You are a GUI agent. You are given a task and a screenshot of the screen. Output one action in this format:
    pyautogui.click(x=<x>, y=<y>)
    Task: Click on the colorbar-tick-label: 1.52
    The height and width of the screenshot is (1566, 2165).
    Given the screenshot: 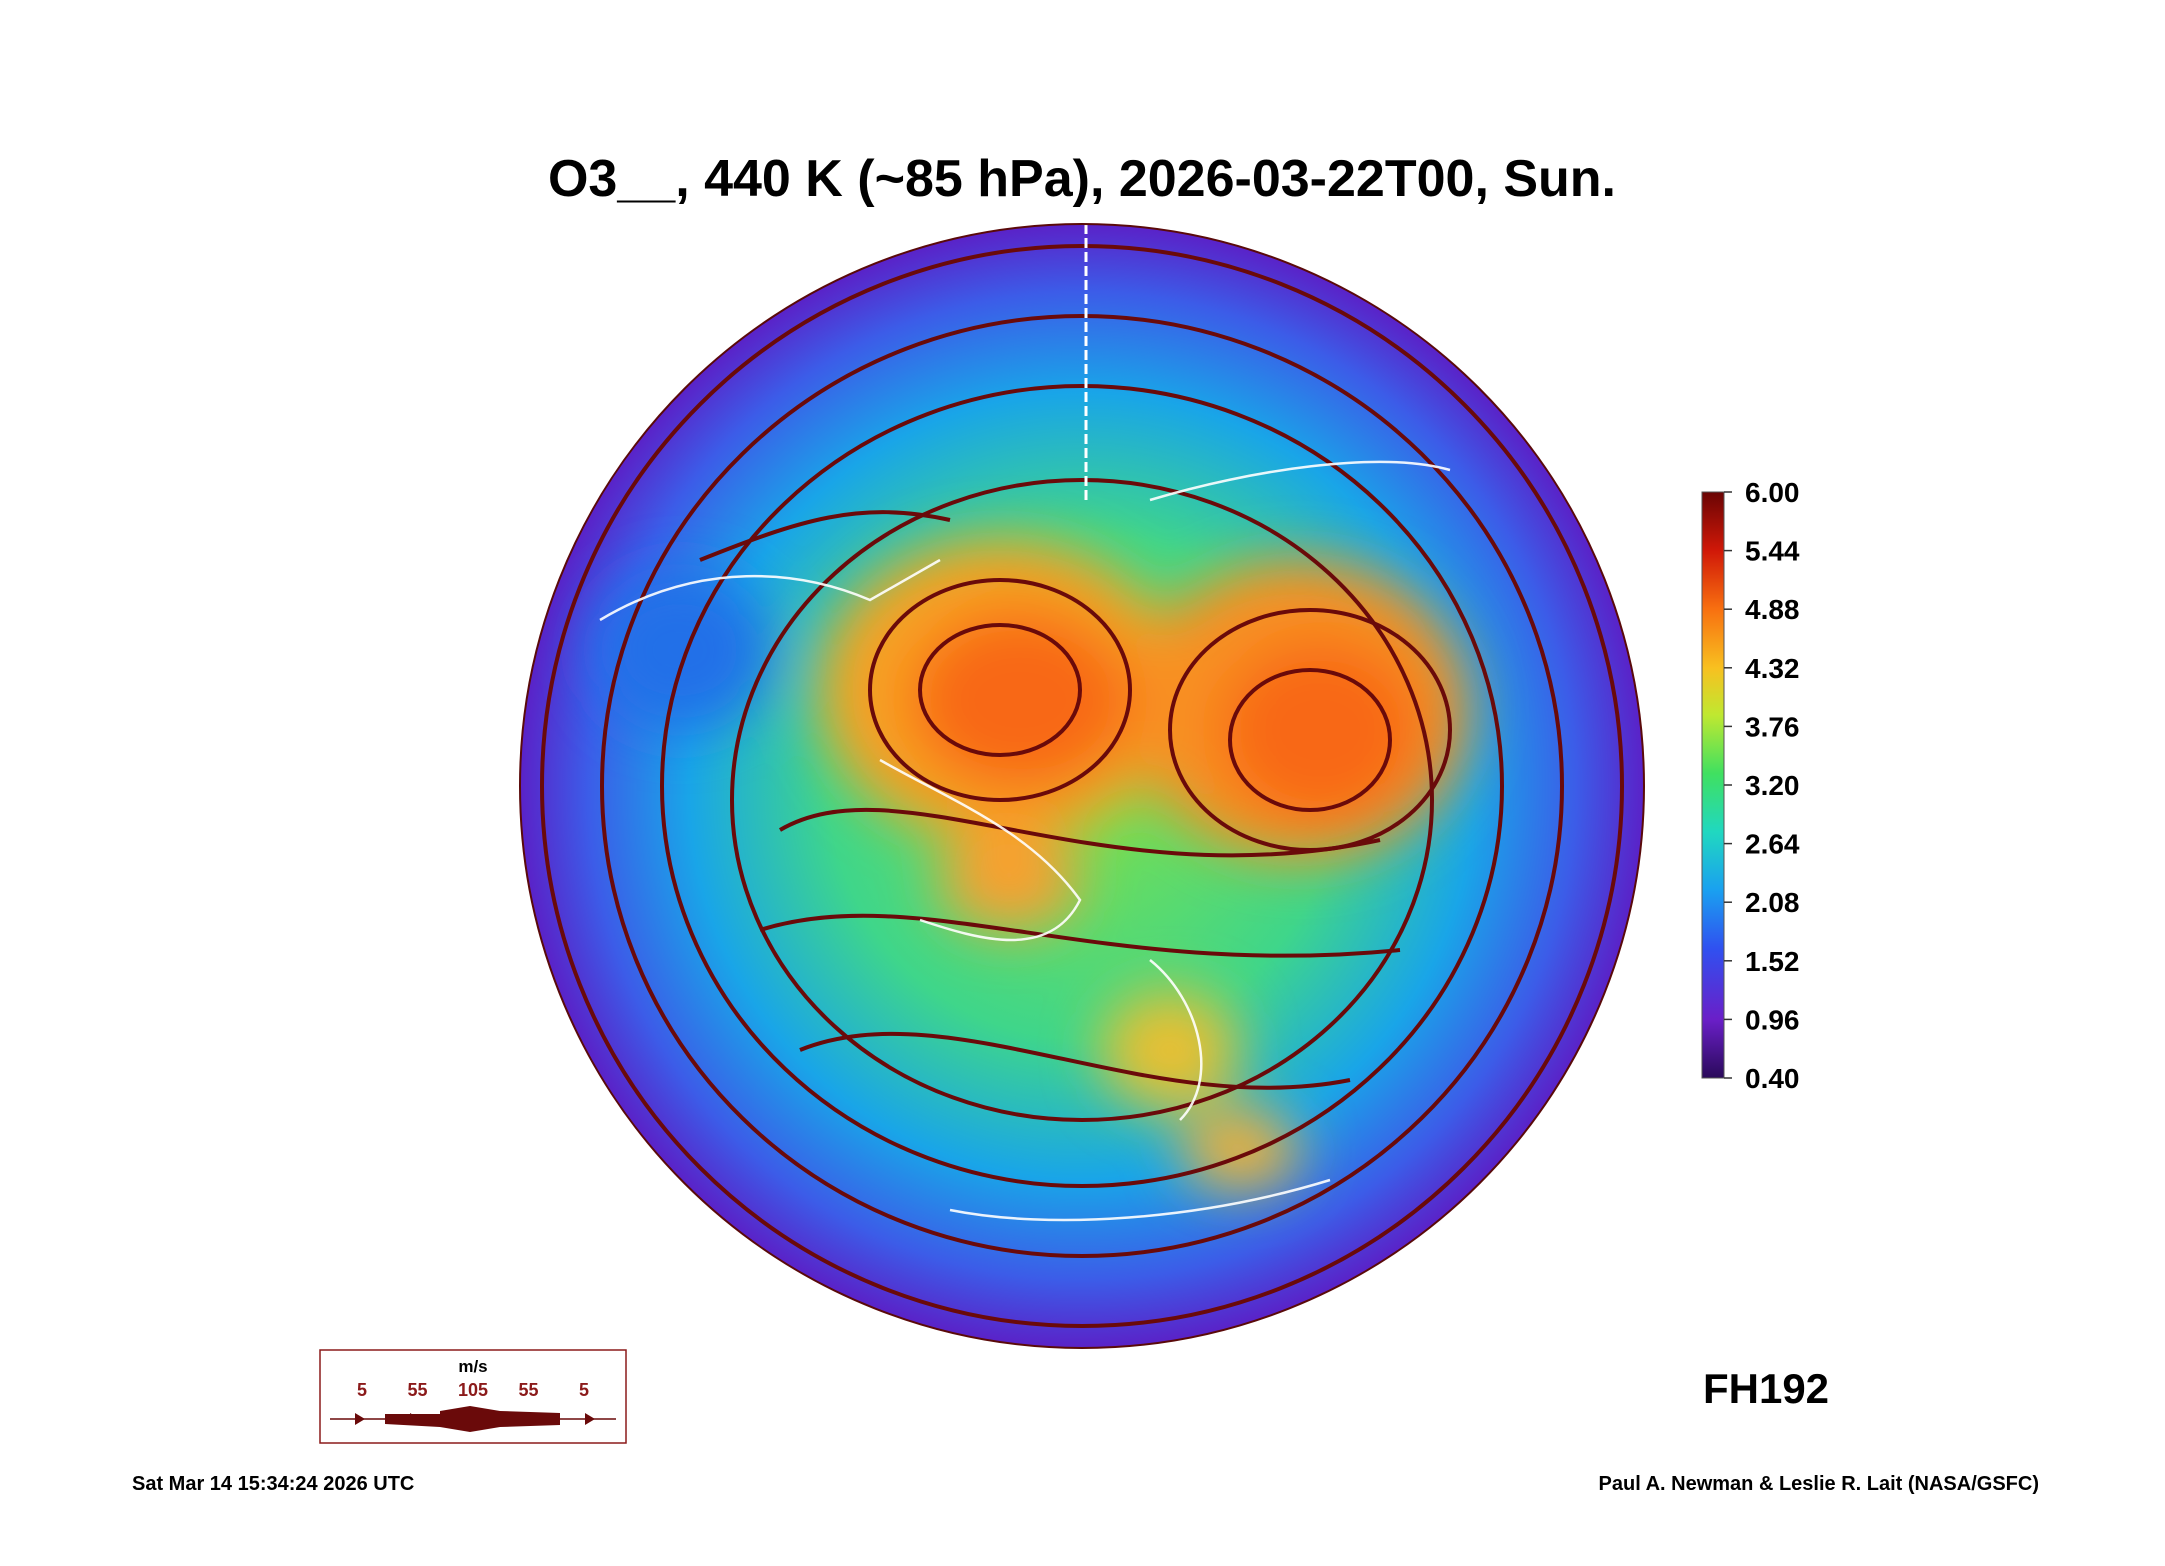 What is the action you would take?
    pyautogui.click(x=1772, y=961)
    